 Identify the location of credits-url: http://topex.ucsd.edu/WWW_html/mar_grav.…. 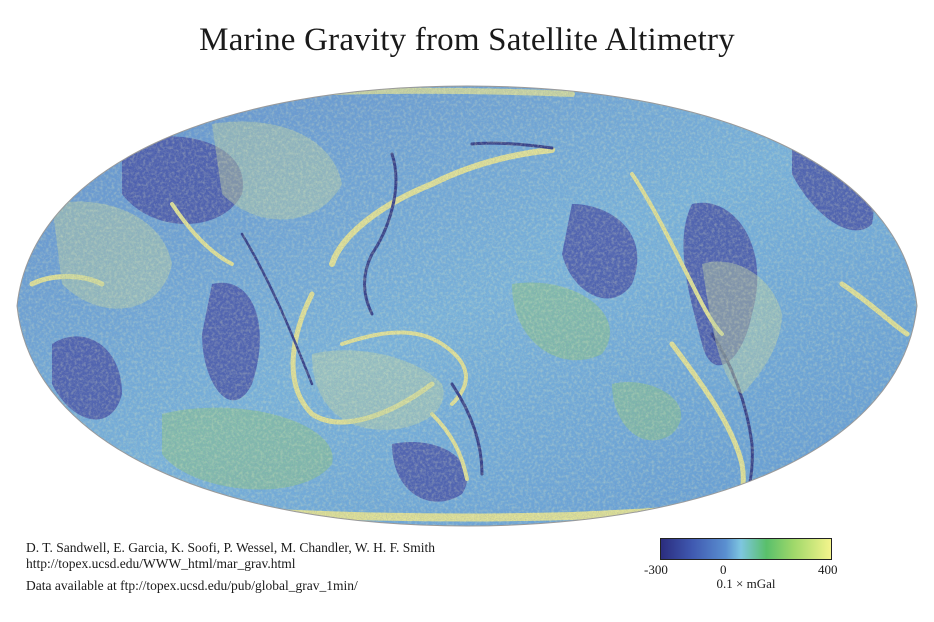
(161, 563).